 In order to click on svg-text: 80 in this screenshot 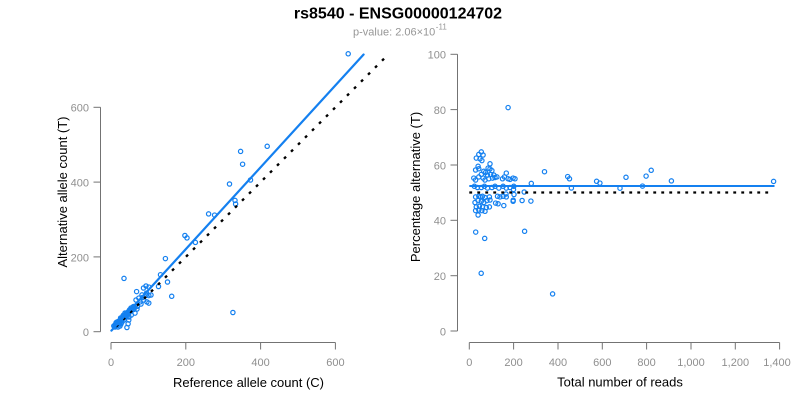, I will do `click(440, 111)`.